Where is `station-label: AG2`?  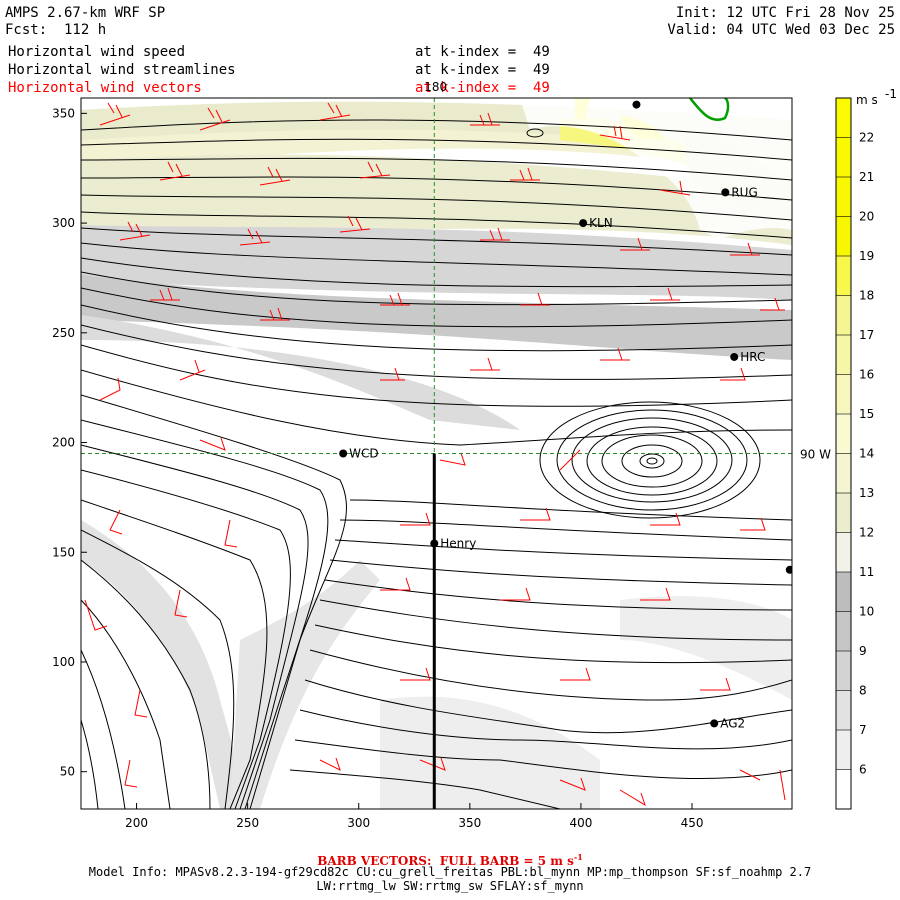
station-label: AG2 is located at coordinates (732, 723).